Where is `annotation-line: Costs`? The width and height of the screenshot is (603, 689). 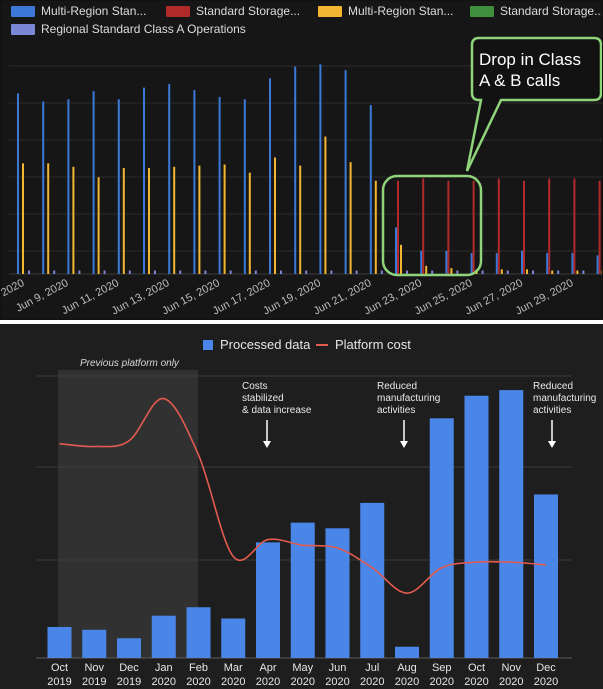 annotation-line: Costs is located at coordinates (255, 386).